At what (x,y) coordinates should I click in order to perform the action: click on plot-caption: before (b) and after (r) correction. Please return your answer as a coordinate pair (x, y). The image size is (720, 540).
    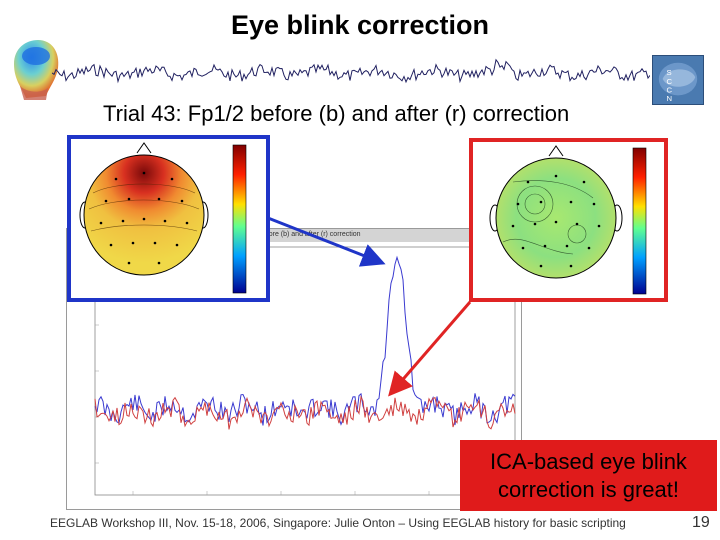
    Looking at the image, I should click on (310, 234).